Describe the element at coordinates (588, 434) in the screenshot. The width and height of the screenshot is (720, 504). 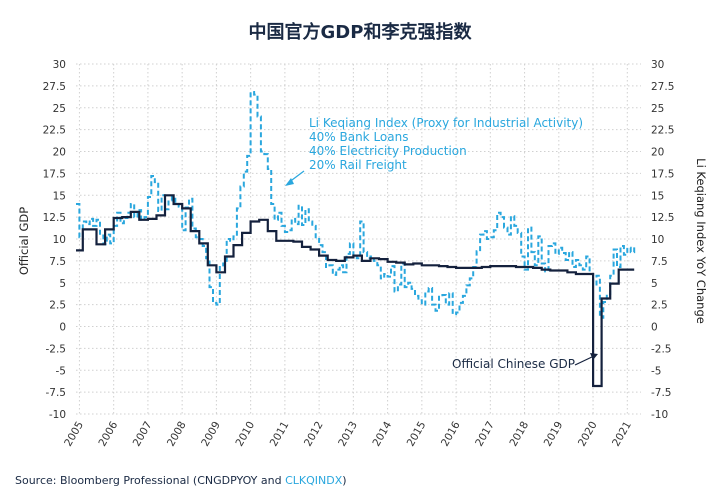
I see `x-tick: 2020` at that location.